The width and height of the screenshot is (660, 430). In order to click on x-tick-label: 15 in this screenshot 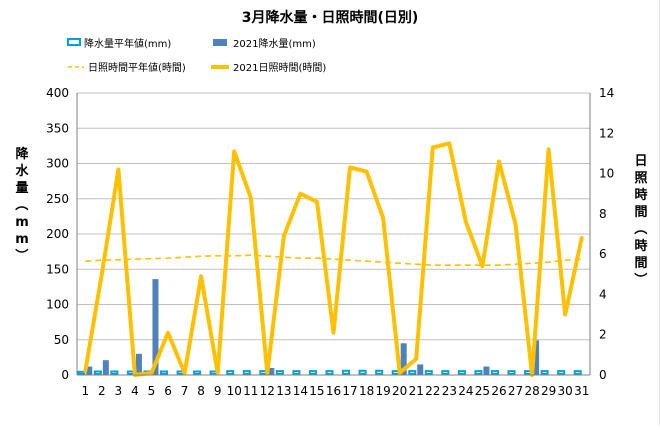, I will do `click(316, 391)`.